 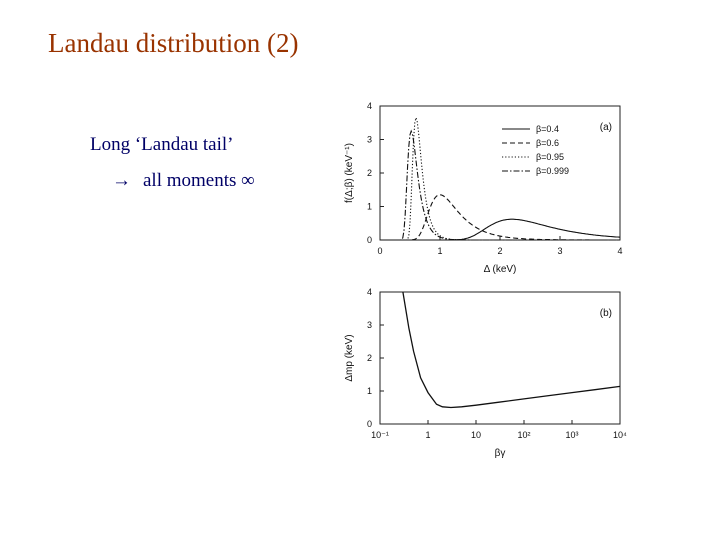 What do you see at coordinates (199, 180) in the screenshot?
I see `bullet-all-moments-text: all moments ∞` at bounding box center [199, 180].